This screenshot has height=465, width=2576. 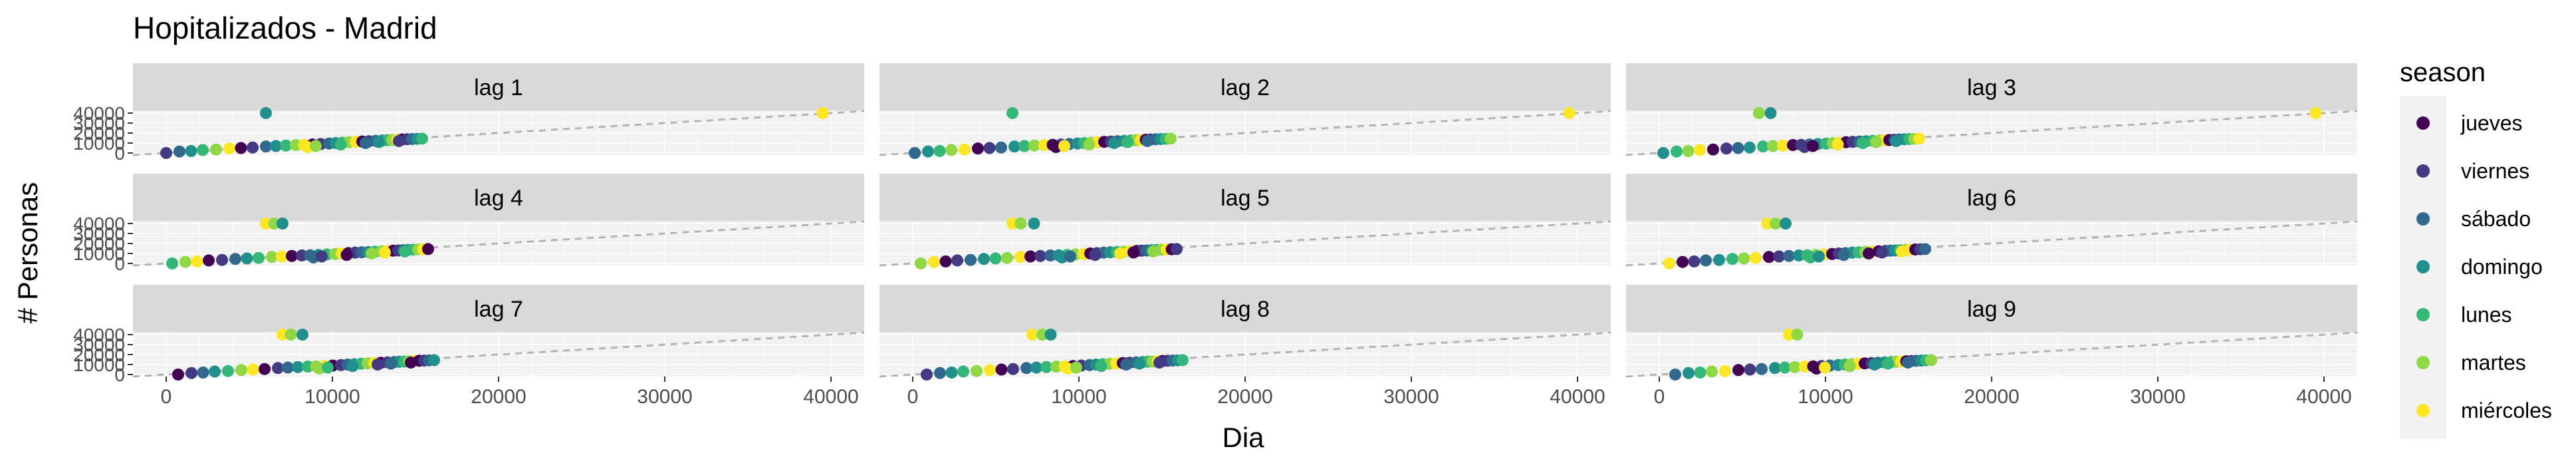 I want to click on legend-entry-label: lunes, so click(x=2486, y=315).